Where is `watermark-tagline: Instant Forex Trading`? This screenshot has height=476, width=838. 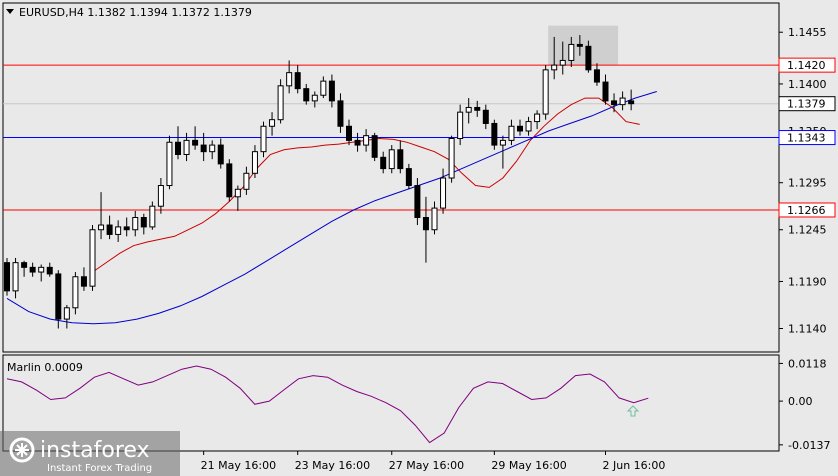 watermark-tagline: Instant Forex Trading is located at coordinates (99, 468).